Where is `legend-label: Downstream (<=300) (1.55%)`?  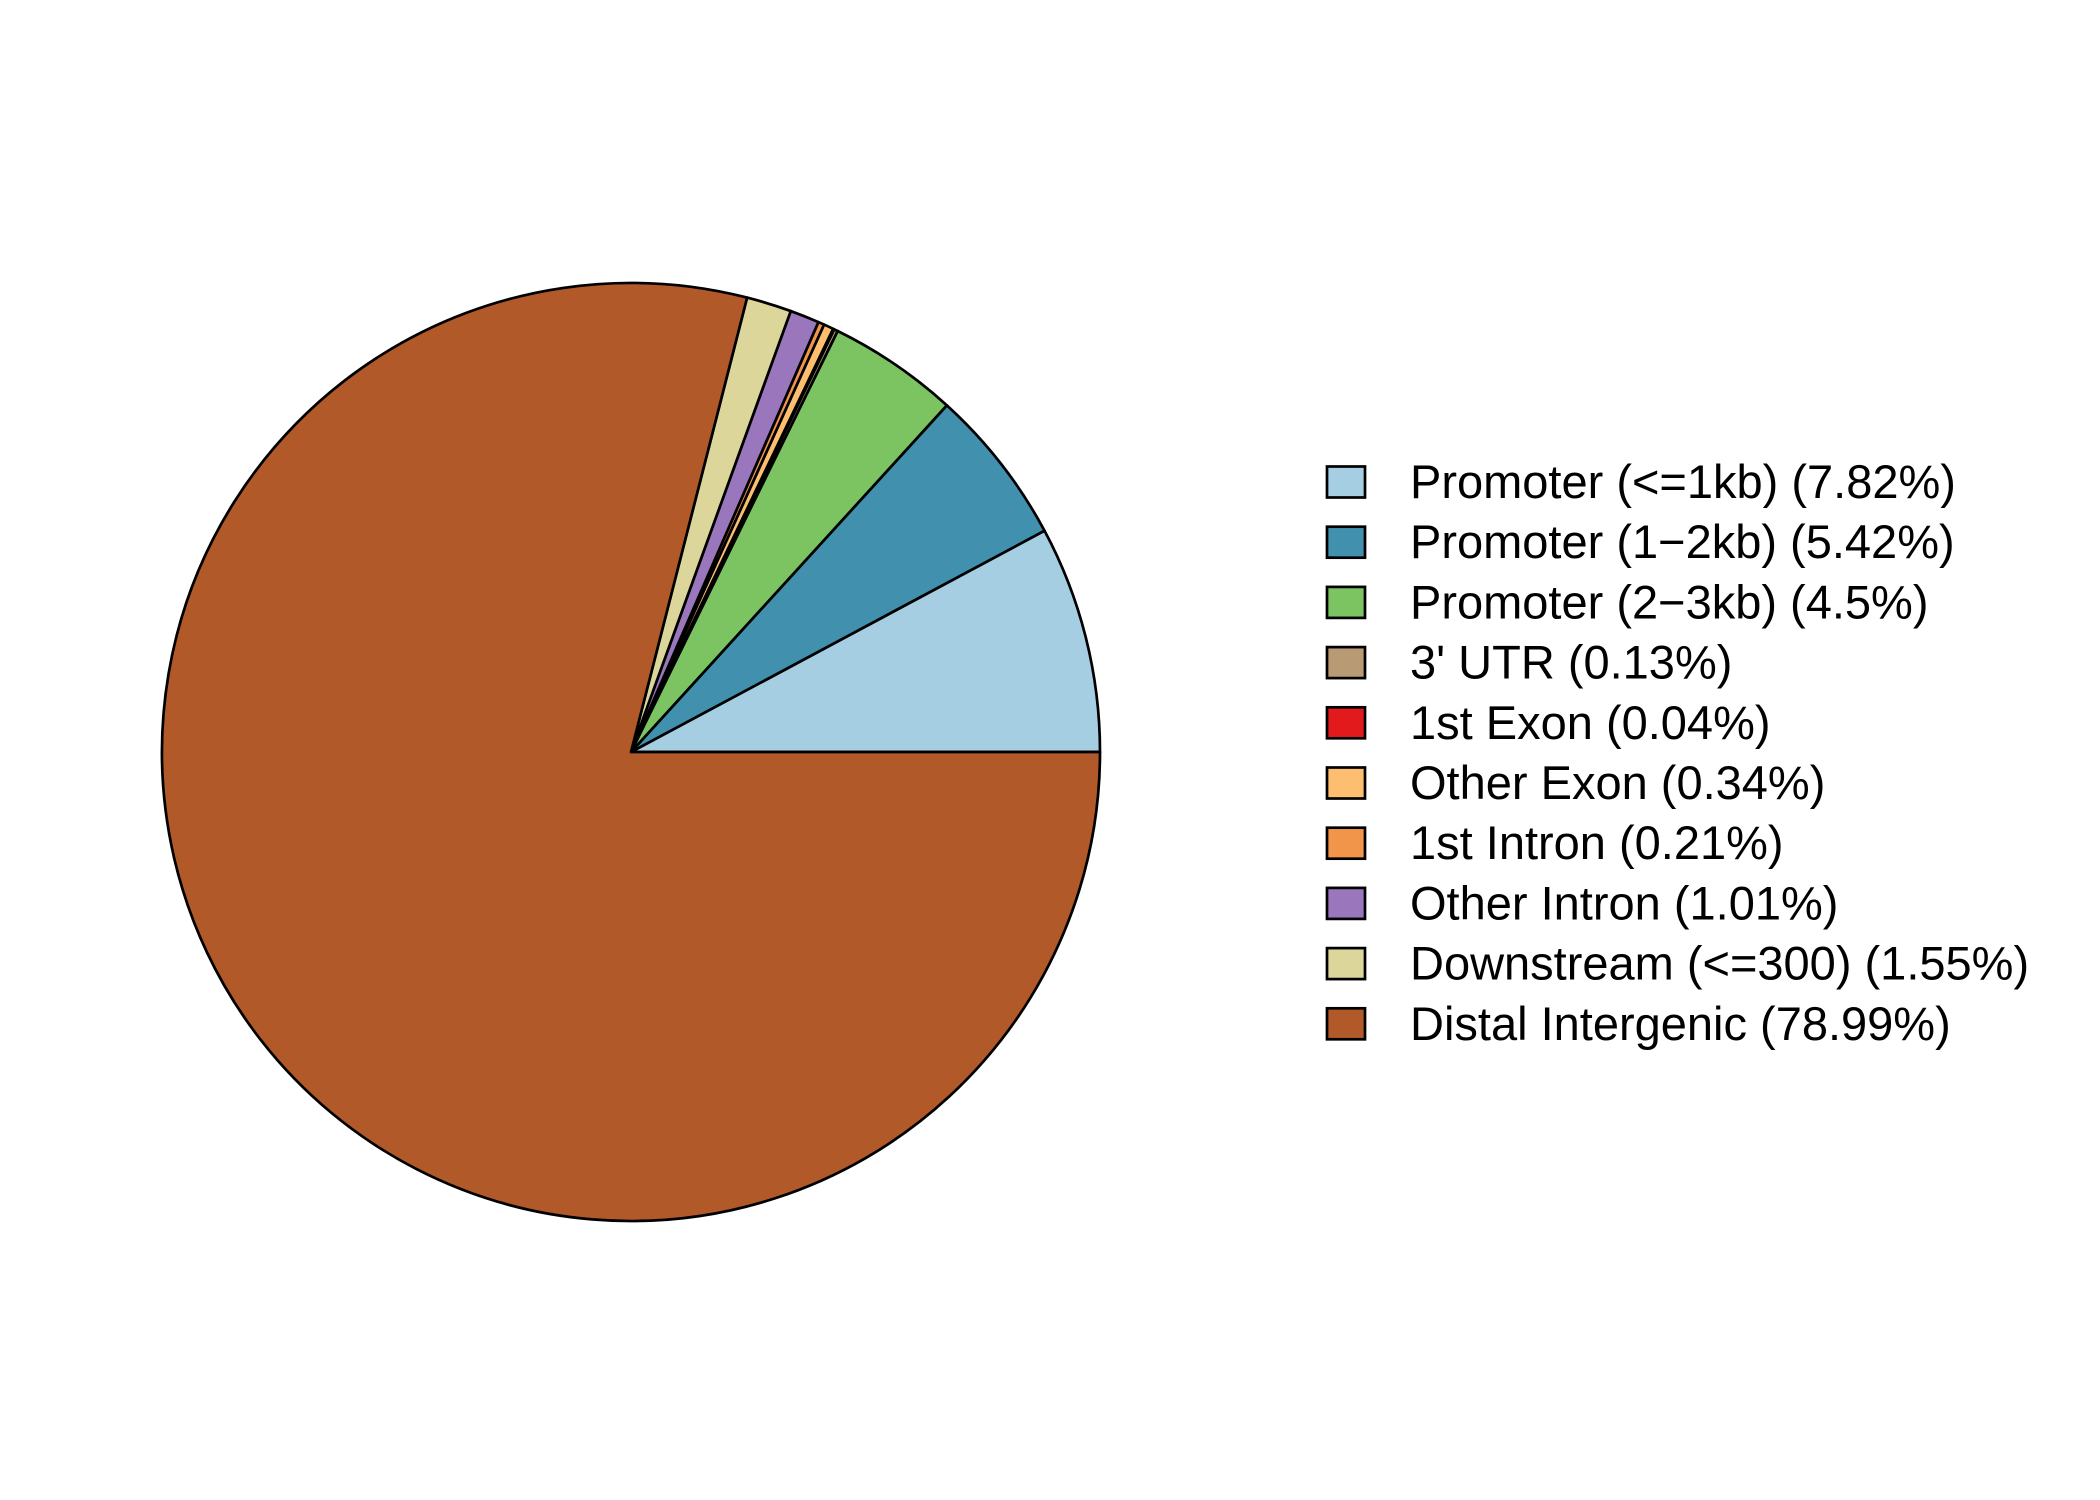
legend-label: Downstream (<=300) (1.55%) is located at coordinates (1719, 963).